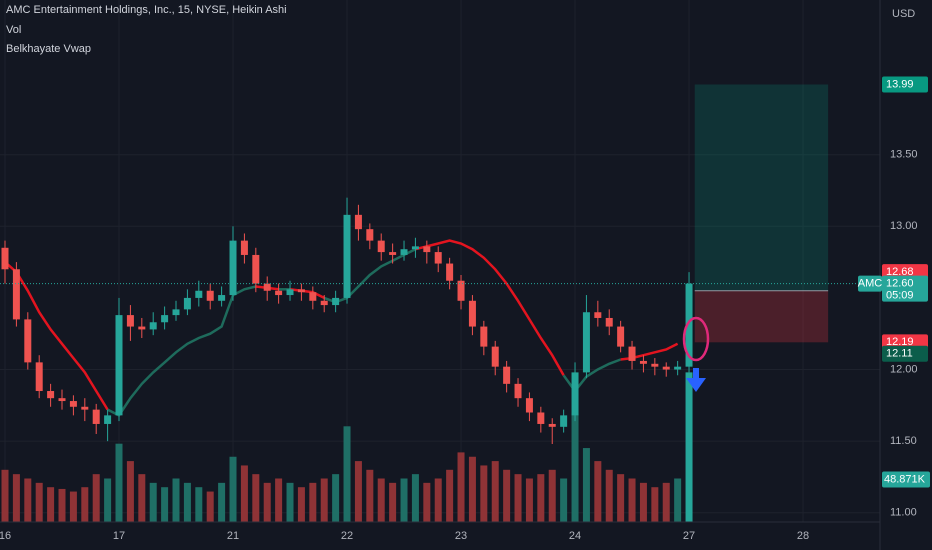  What do you see at coordinates (48, 49) in the screenshot?
I see `indicator-label: Belkhayate Vwap` at bounding box center [48, 49].